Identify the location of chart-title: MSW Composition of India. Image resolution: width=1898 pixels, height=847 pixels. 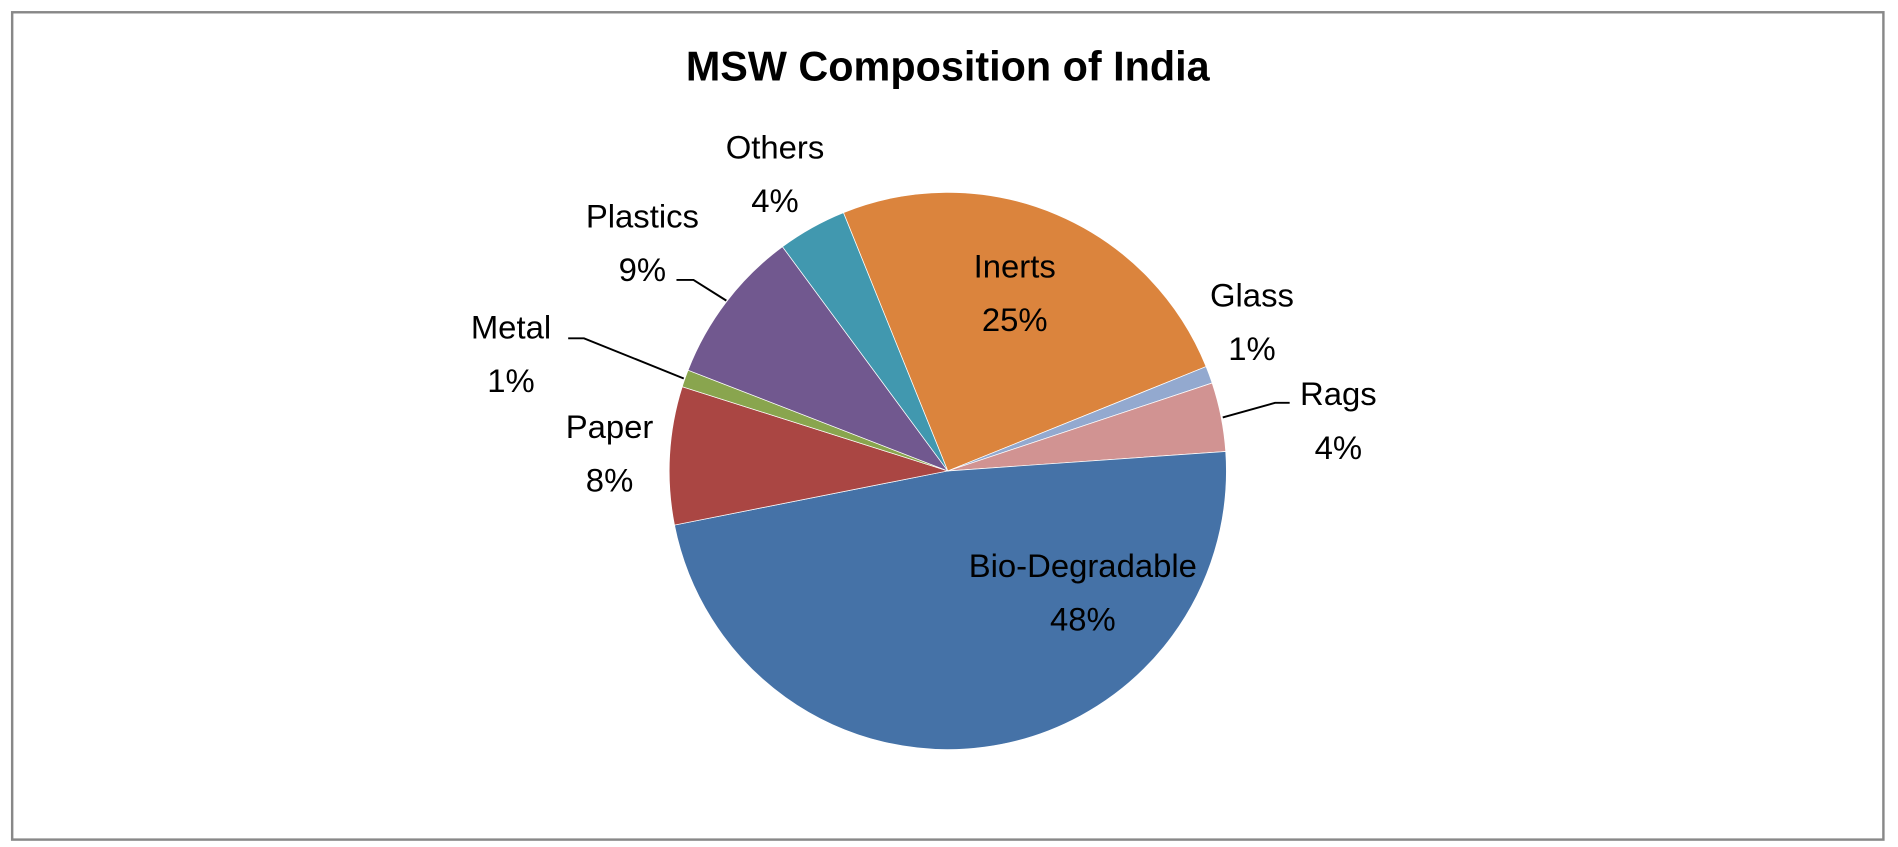
(948, 66).